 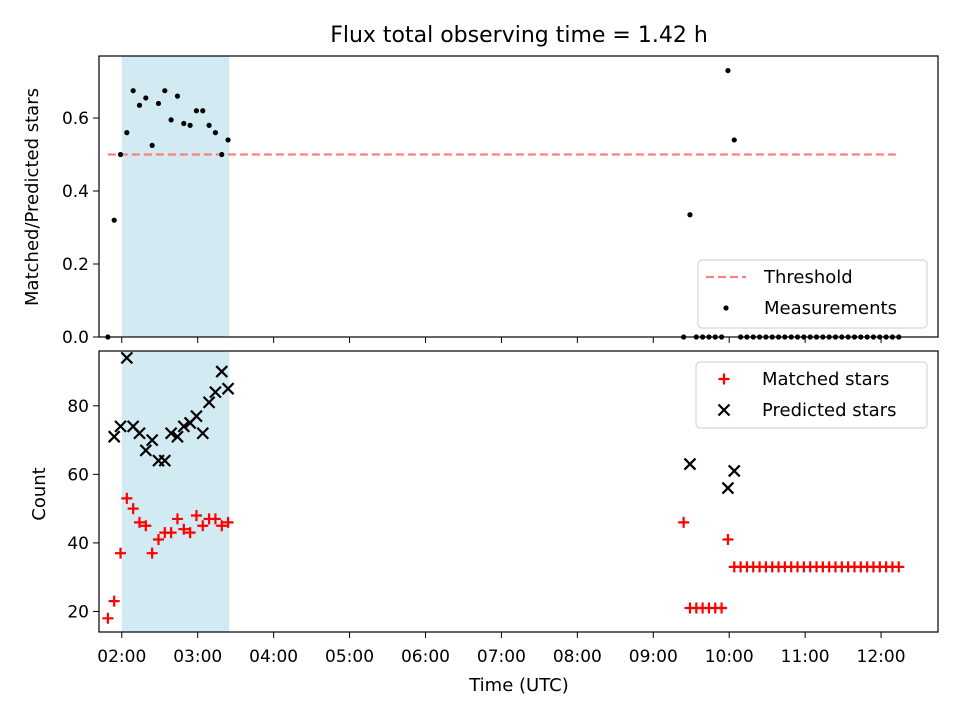 What do you see at coordinates (39, 493) in the screenshot?
I see `bottom-y-axis-label: Count` at bounding box center [39, 493].